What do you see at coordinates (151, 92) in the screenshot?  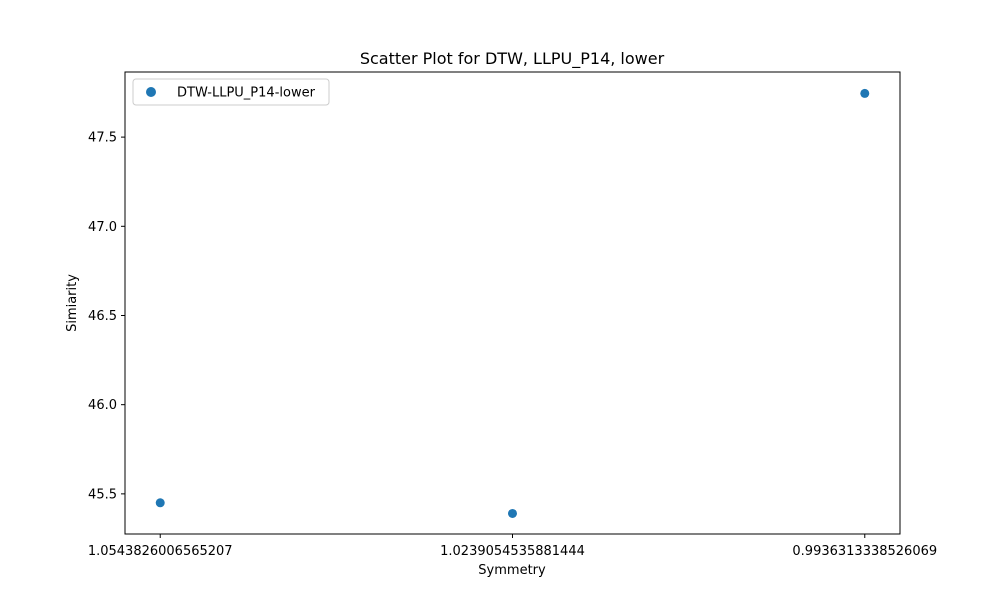 I see `legend-marker` at bounding box center [151, 92].